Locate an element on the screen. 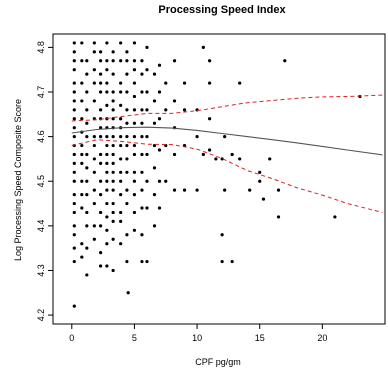 This screenshot has width=388, height=389. y-tick-label: 4.3 is located at coordinates (41, 270).